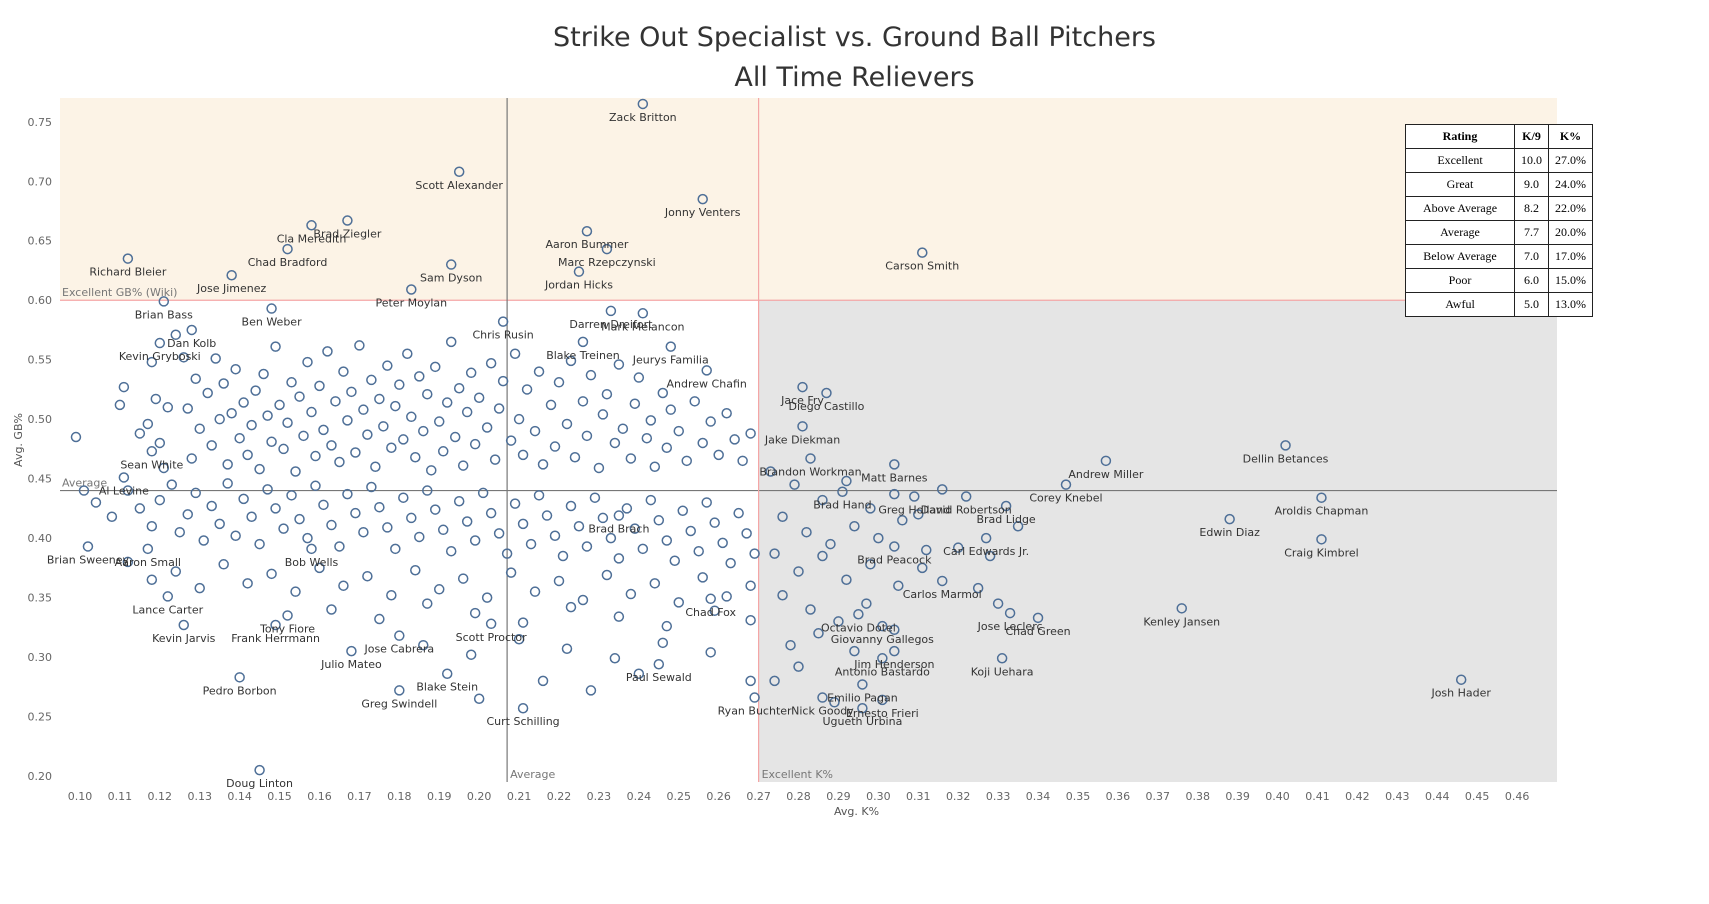 The image size is (1709, 904). Describe the element at coordinates (922, 266) in the screenshot. I see `point-label: Carson Smith` at that location.